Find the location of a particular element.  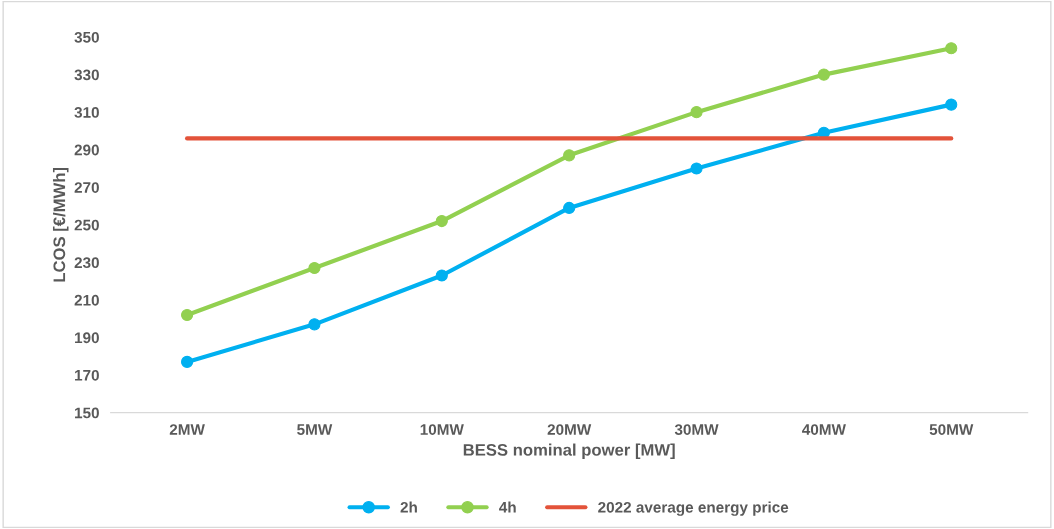

y-tick-label: 150 is located at coordinates (87, 413).